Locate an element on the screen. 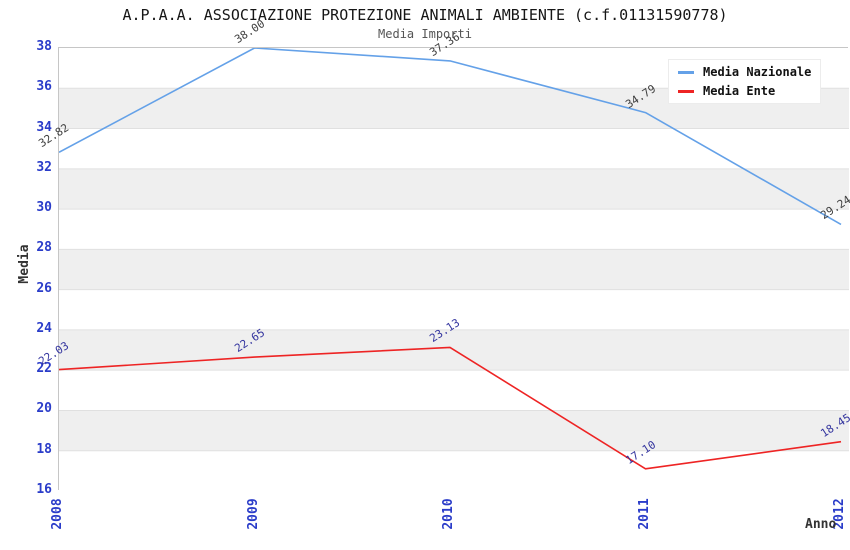  legend-label: Media Ente is located at coordinates (739, 91).